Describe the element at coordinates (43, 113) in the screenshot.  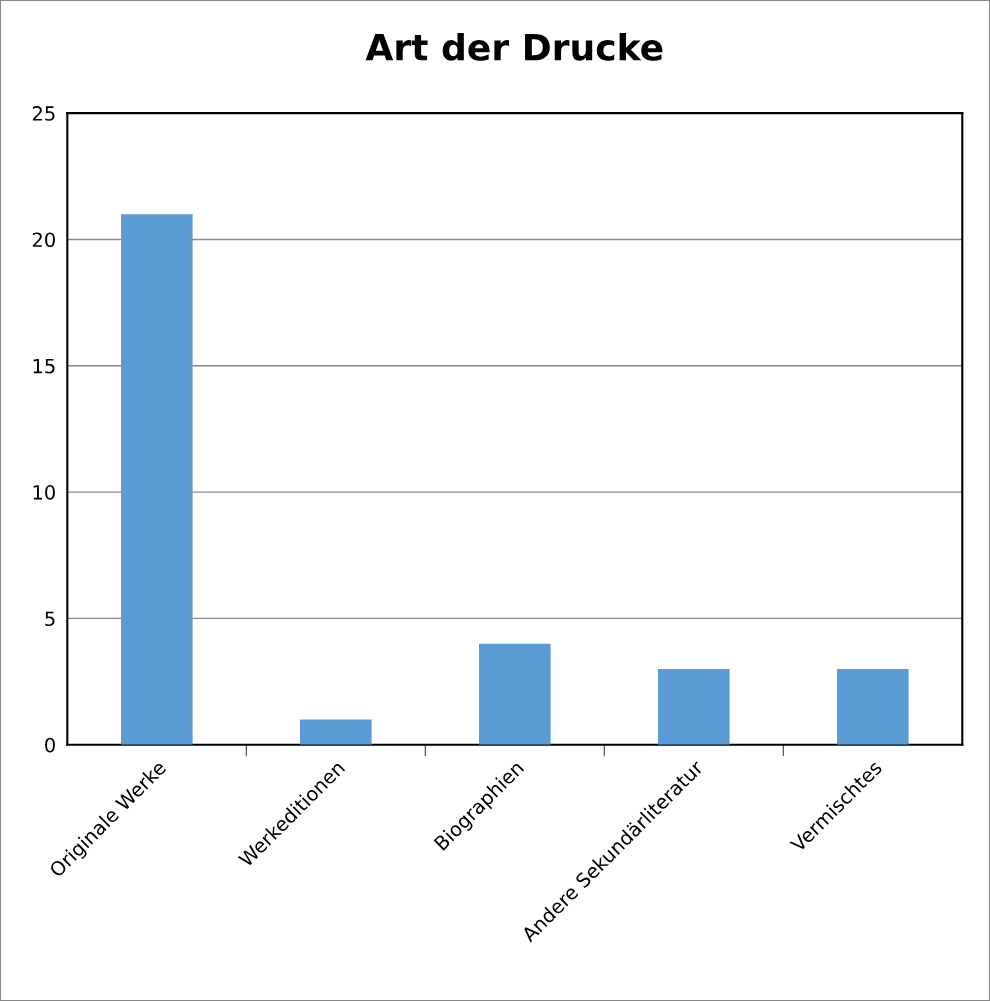
I see `y-tick-label: 25` at that location.